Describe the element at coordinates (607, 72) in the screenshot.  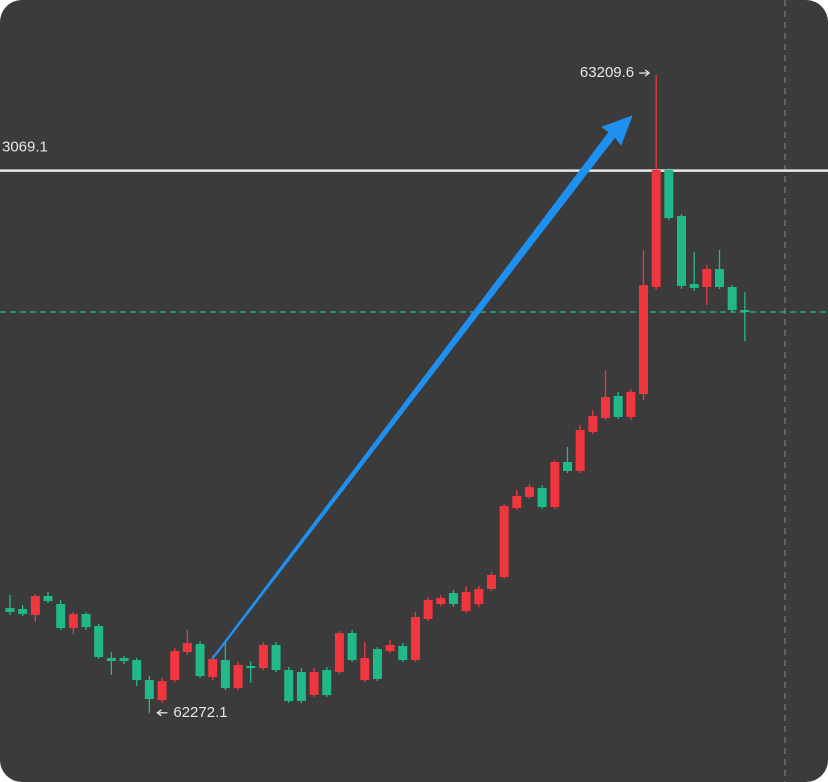
I see `max-price-label: 63209.6` at that location.